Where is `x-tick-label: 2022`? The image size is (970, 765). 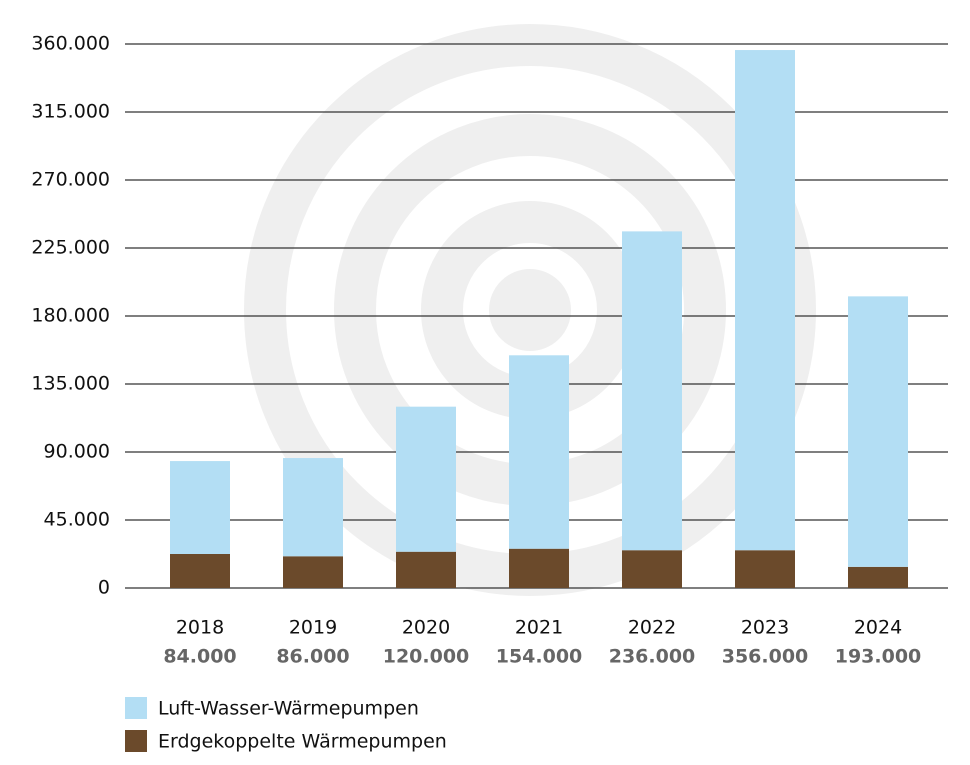
x-tick-label: 2022 is located at coordinates (652, 628).